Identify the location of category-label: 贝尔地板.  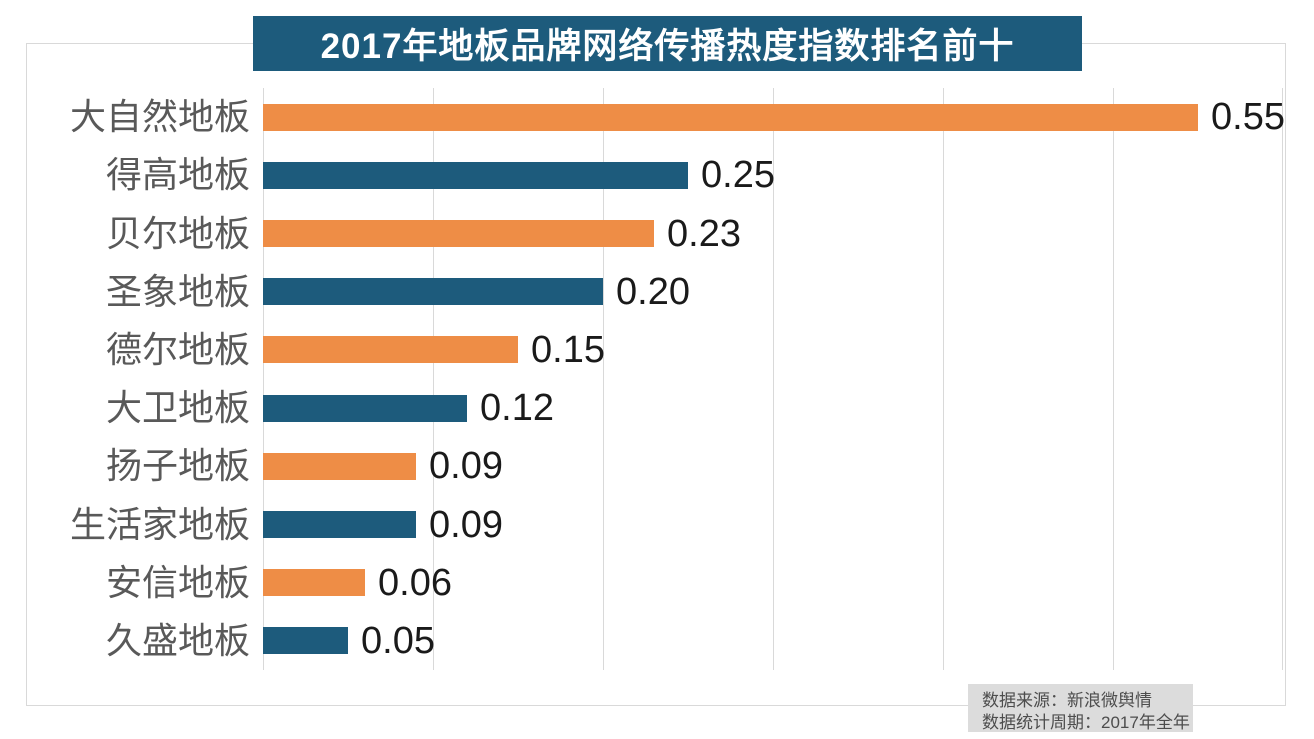
(177, 233).